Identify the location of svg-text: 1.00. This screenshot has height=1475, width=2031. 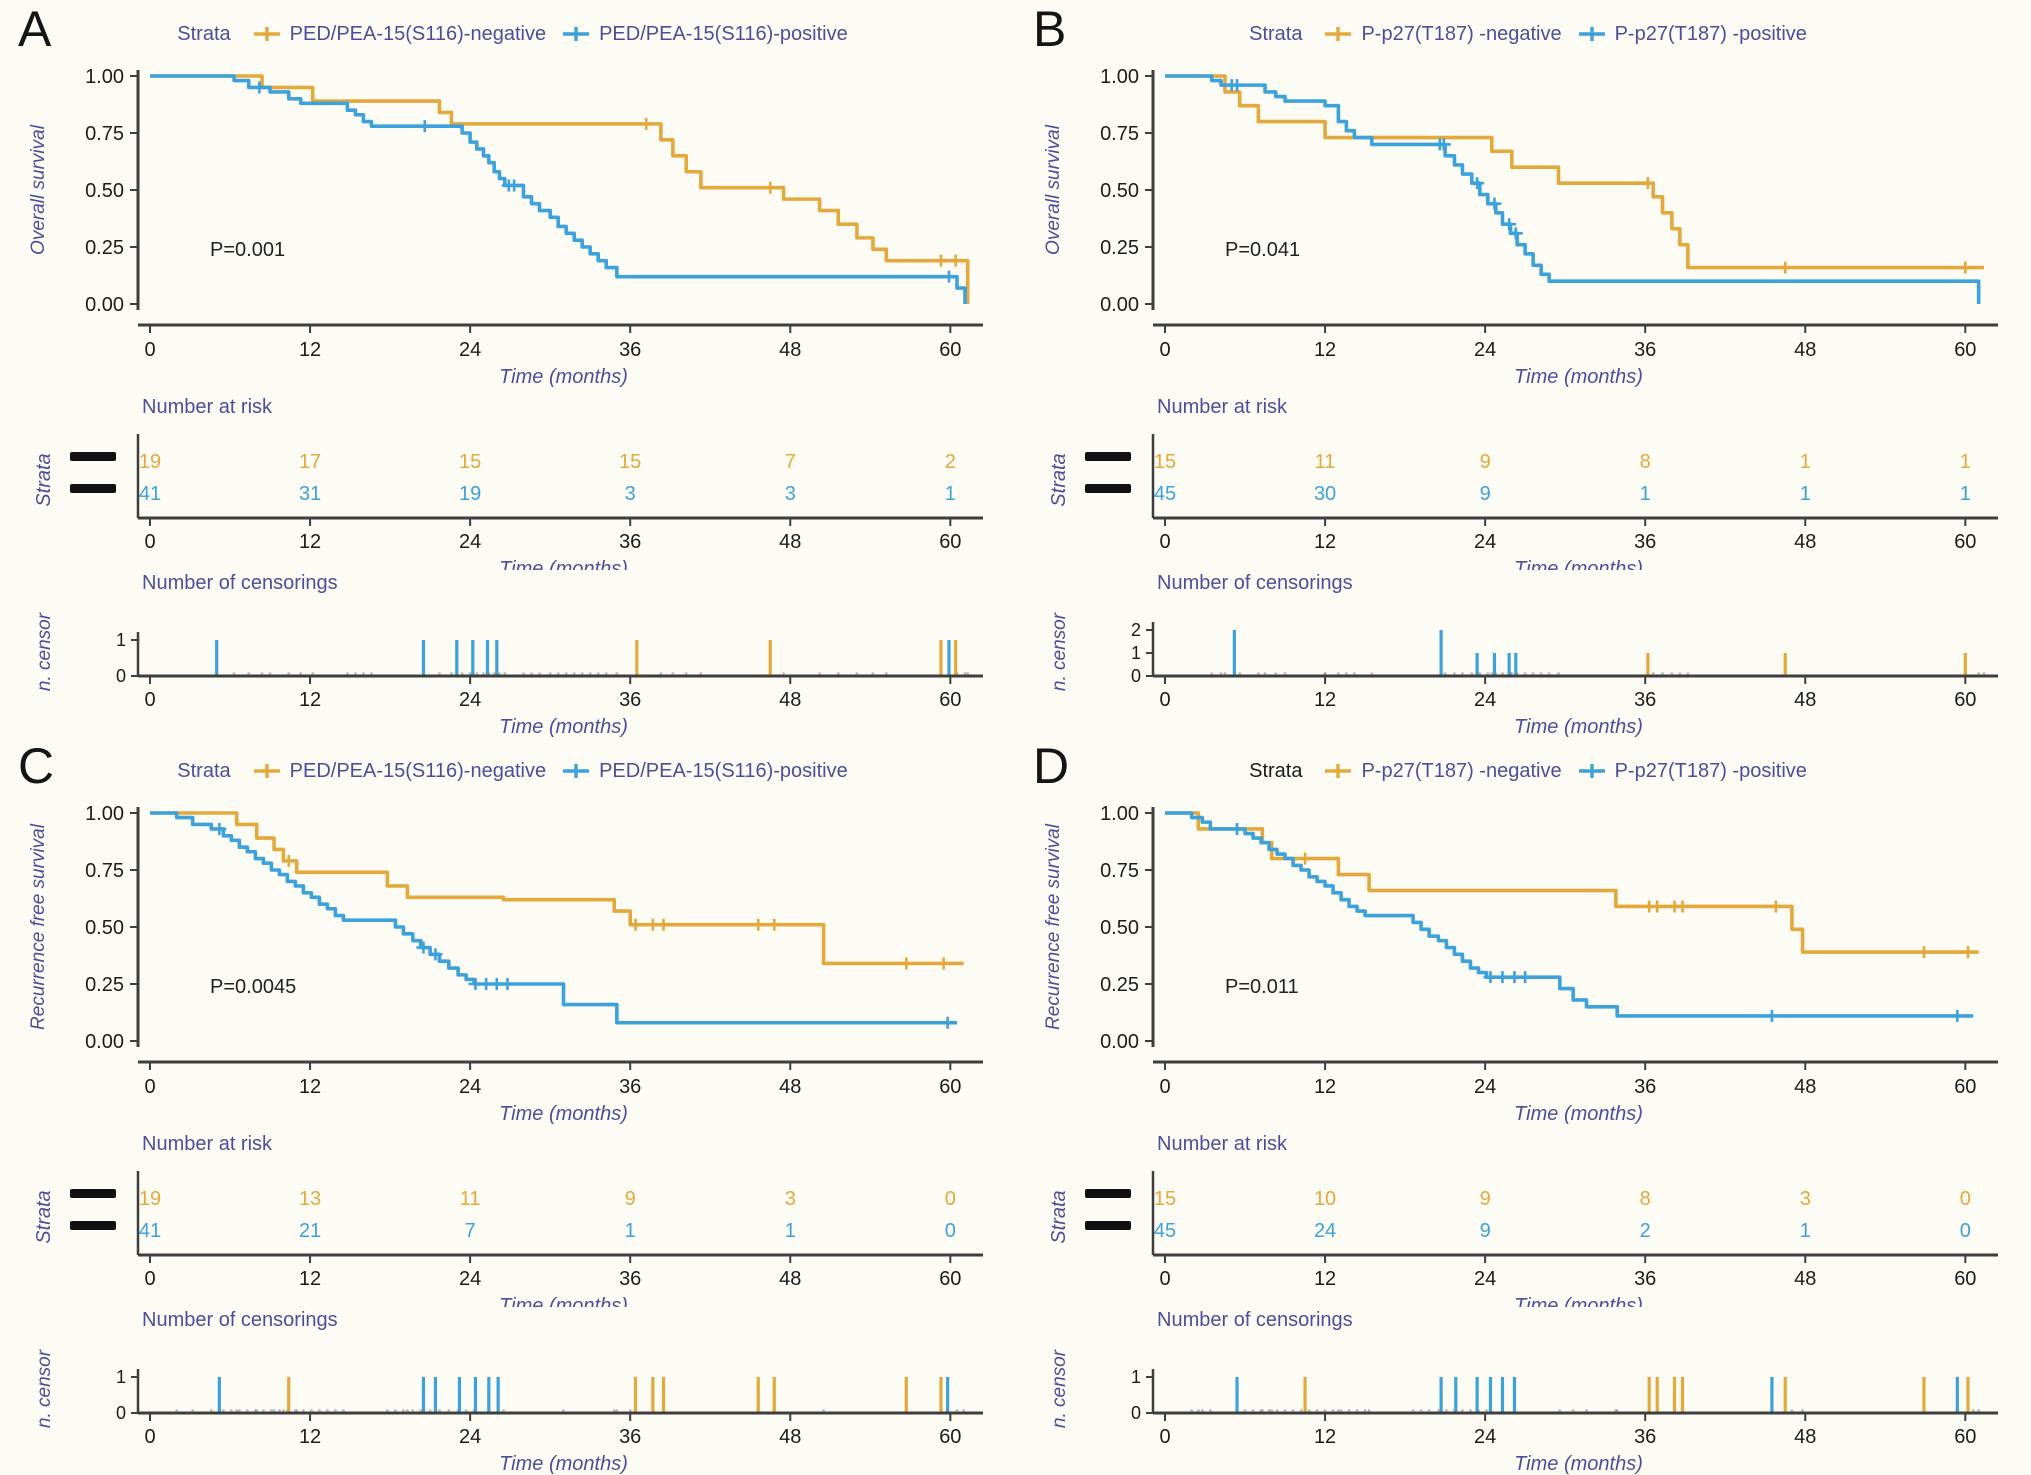
(1119, 814).